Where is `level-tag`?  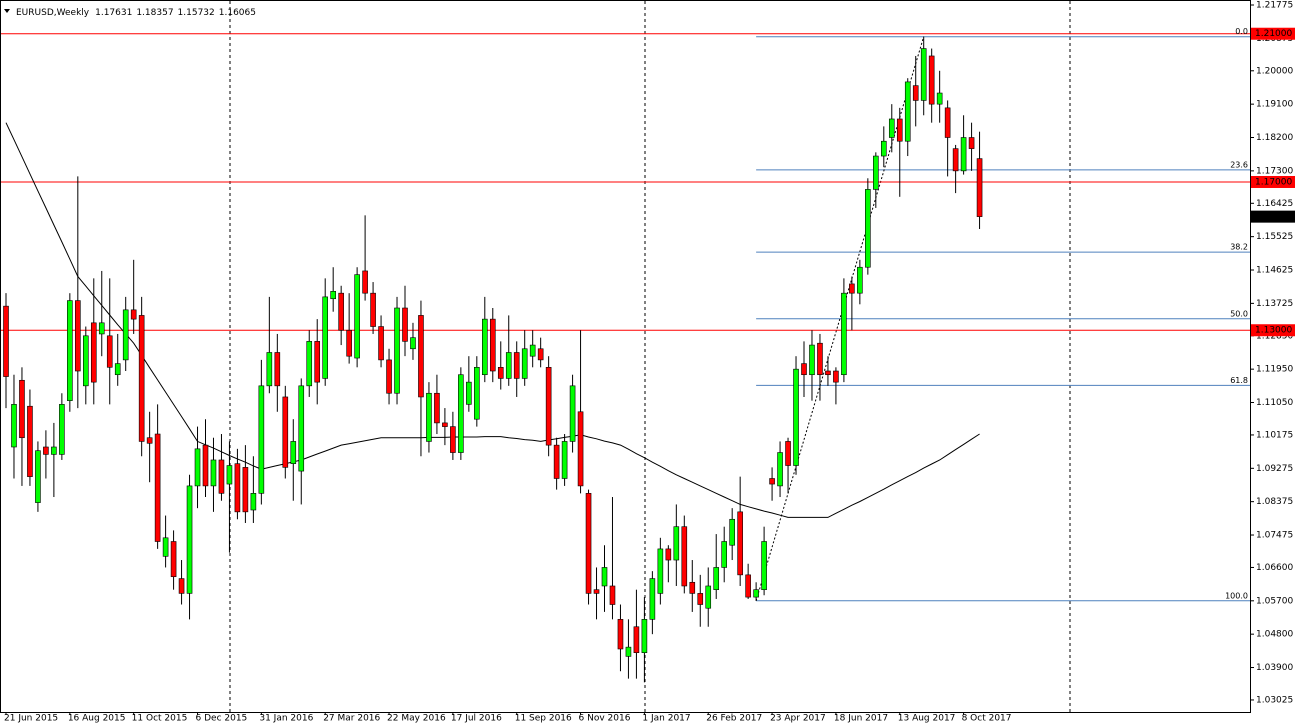
level-tag is located at coordinates (1273, 181).